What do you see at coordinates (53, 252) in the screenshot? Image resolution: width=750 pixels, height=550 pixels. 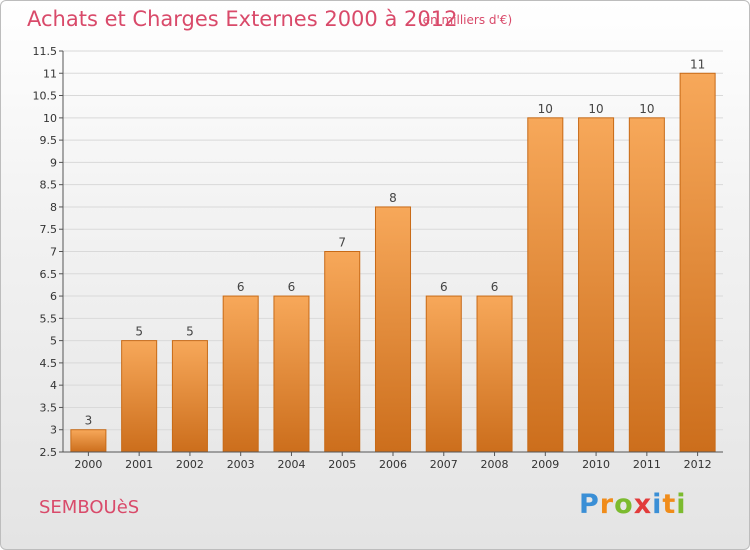 I see `y-tick-label: 7` at bounding box center [53, 252].